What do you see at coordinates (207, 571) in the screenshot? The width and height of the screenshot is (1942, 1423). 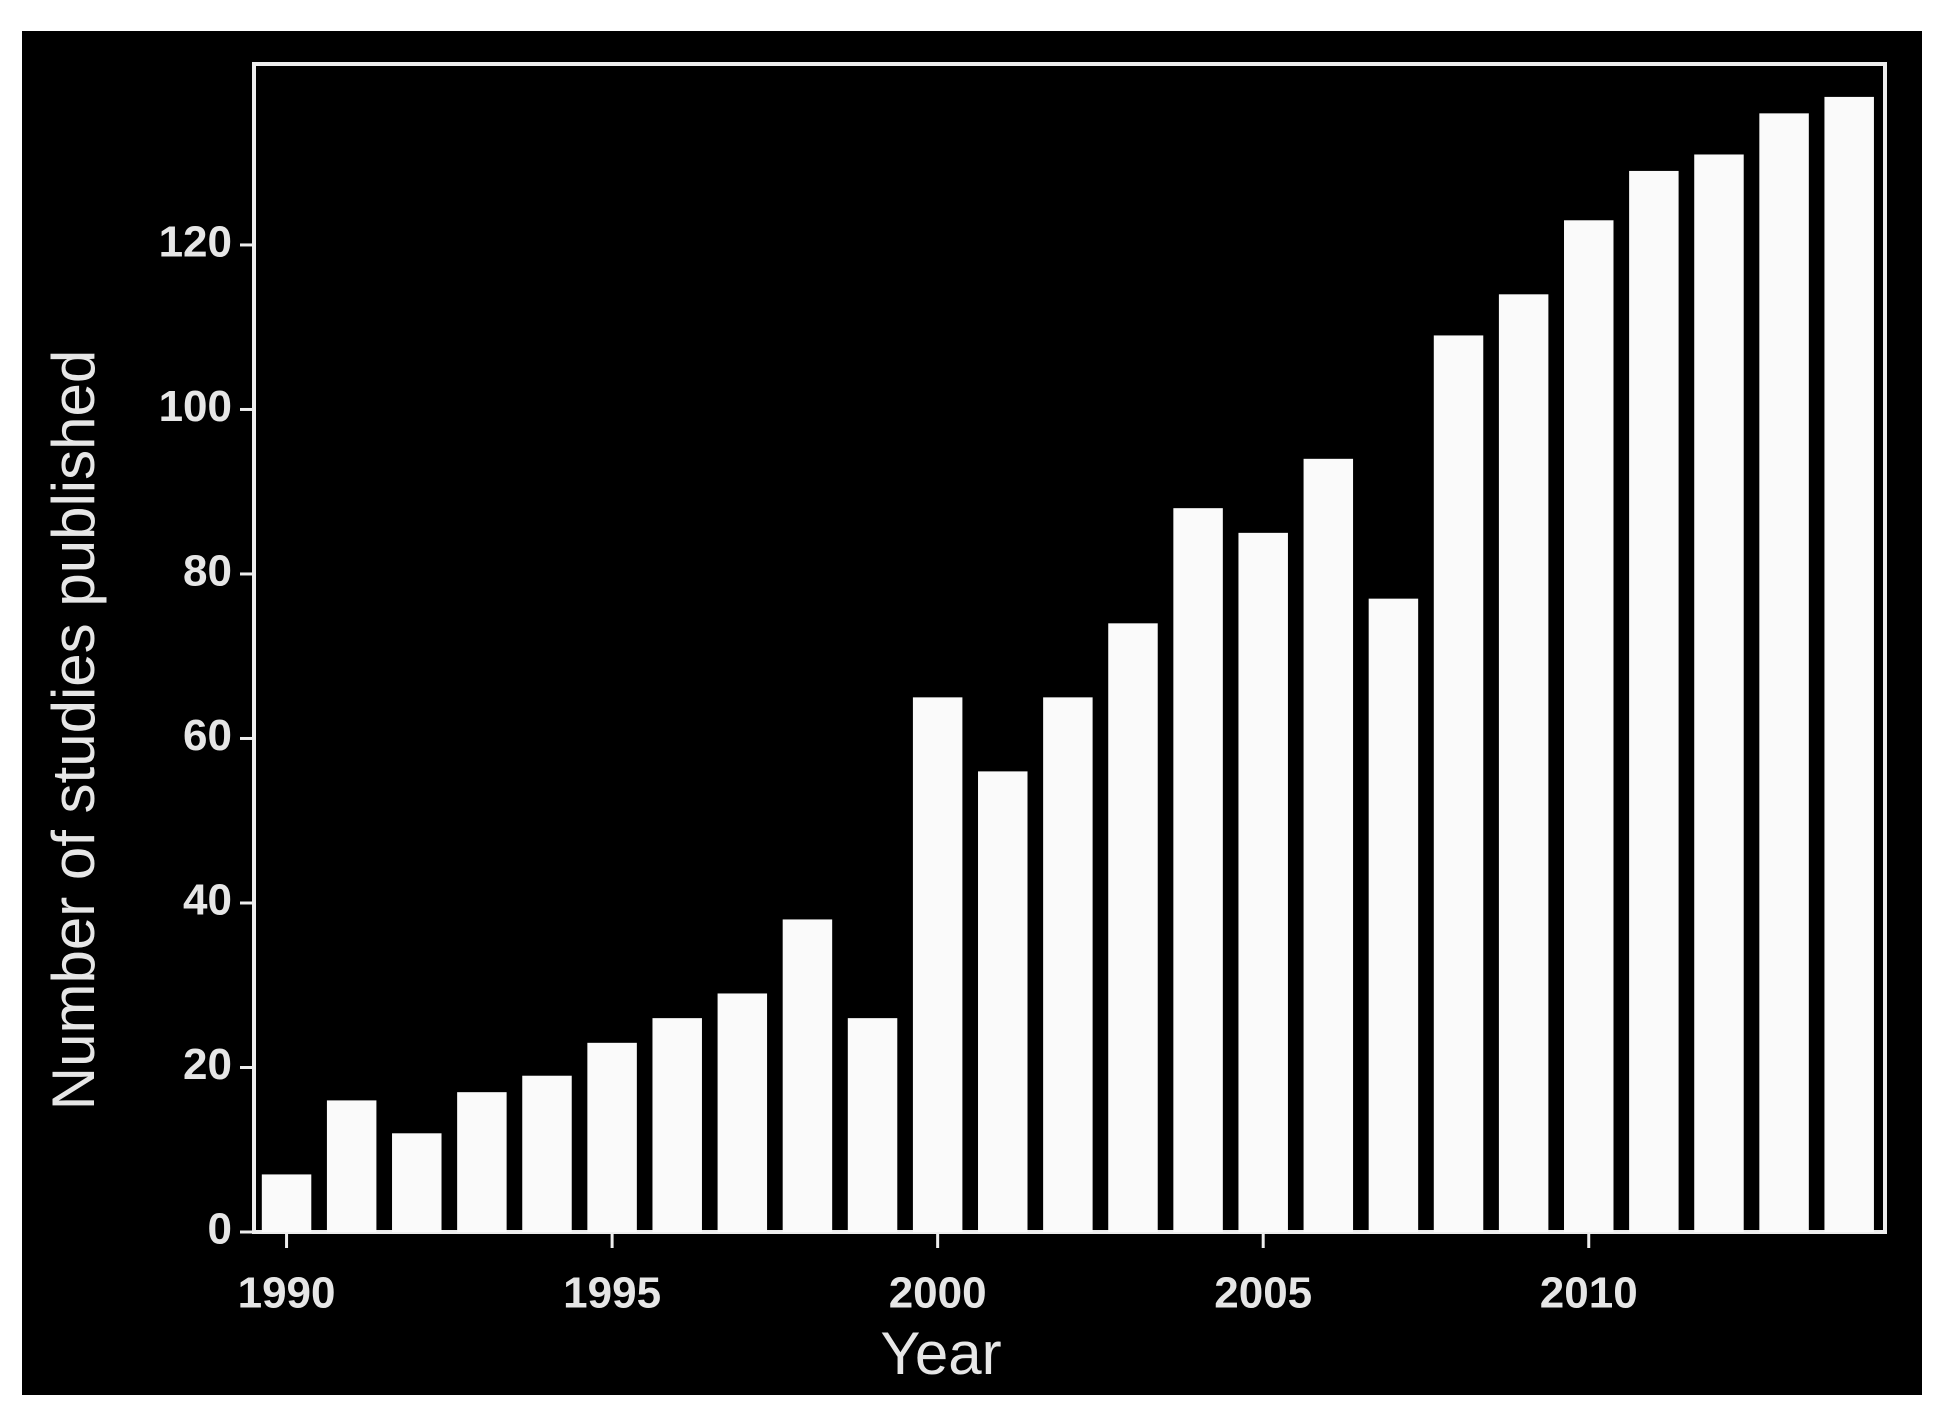 I see `y-tick-label: 80` at bounding box center [207, 571].